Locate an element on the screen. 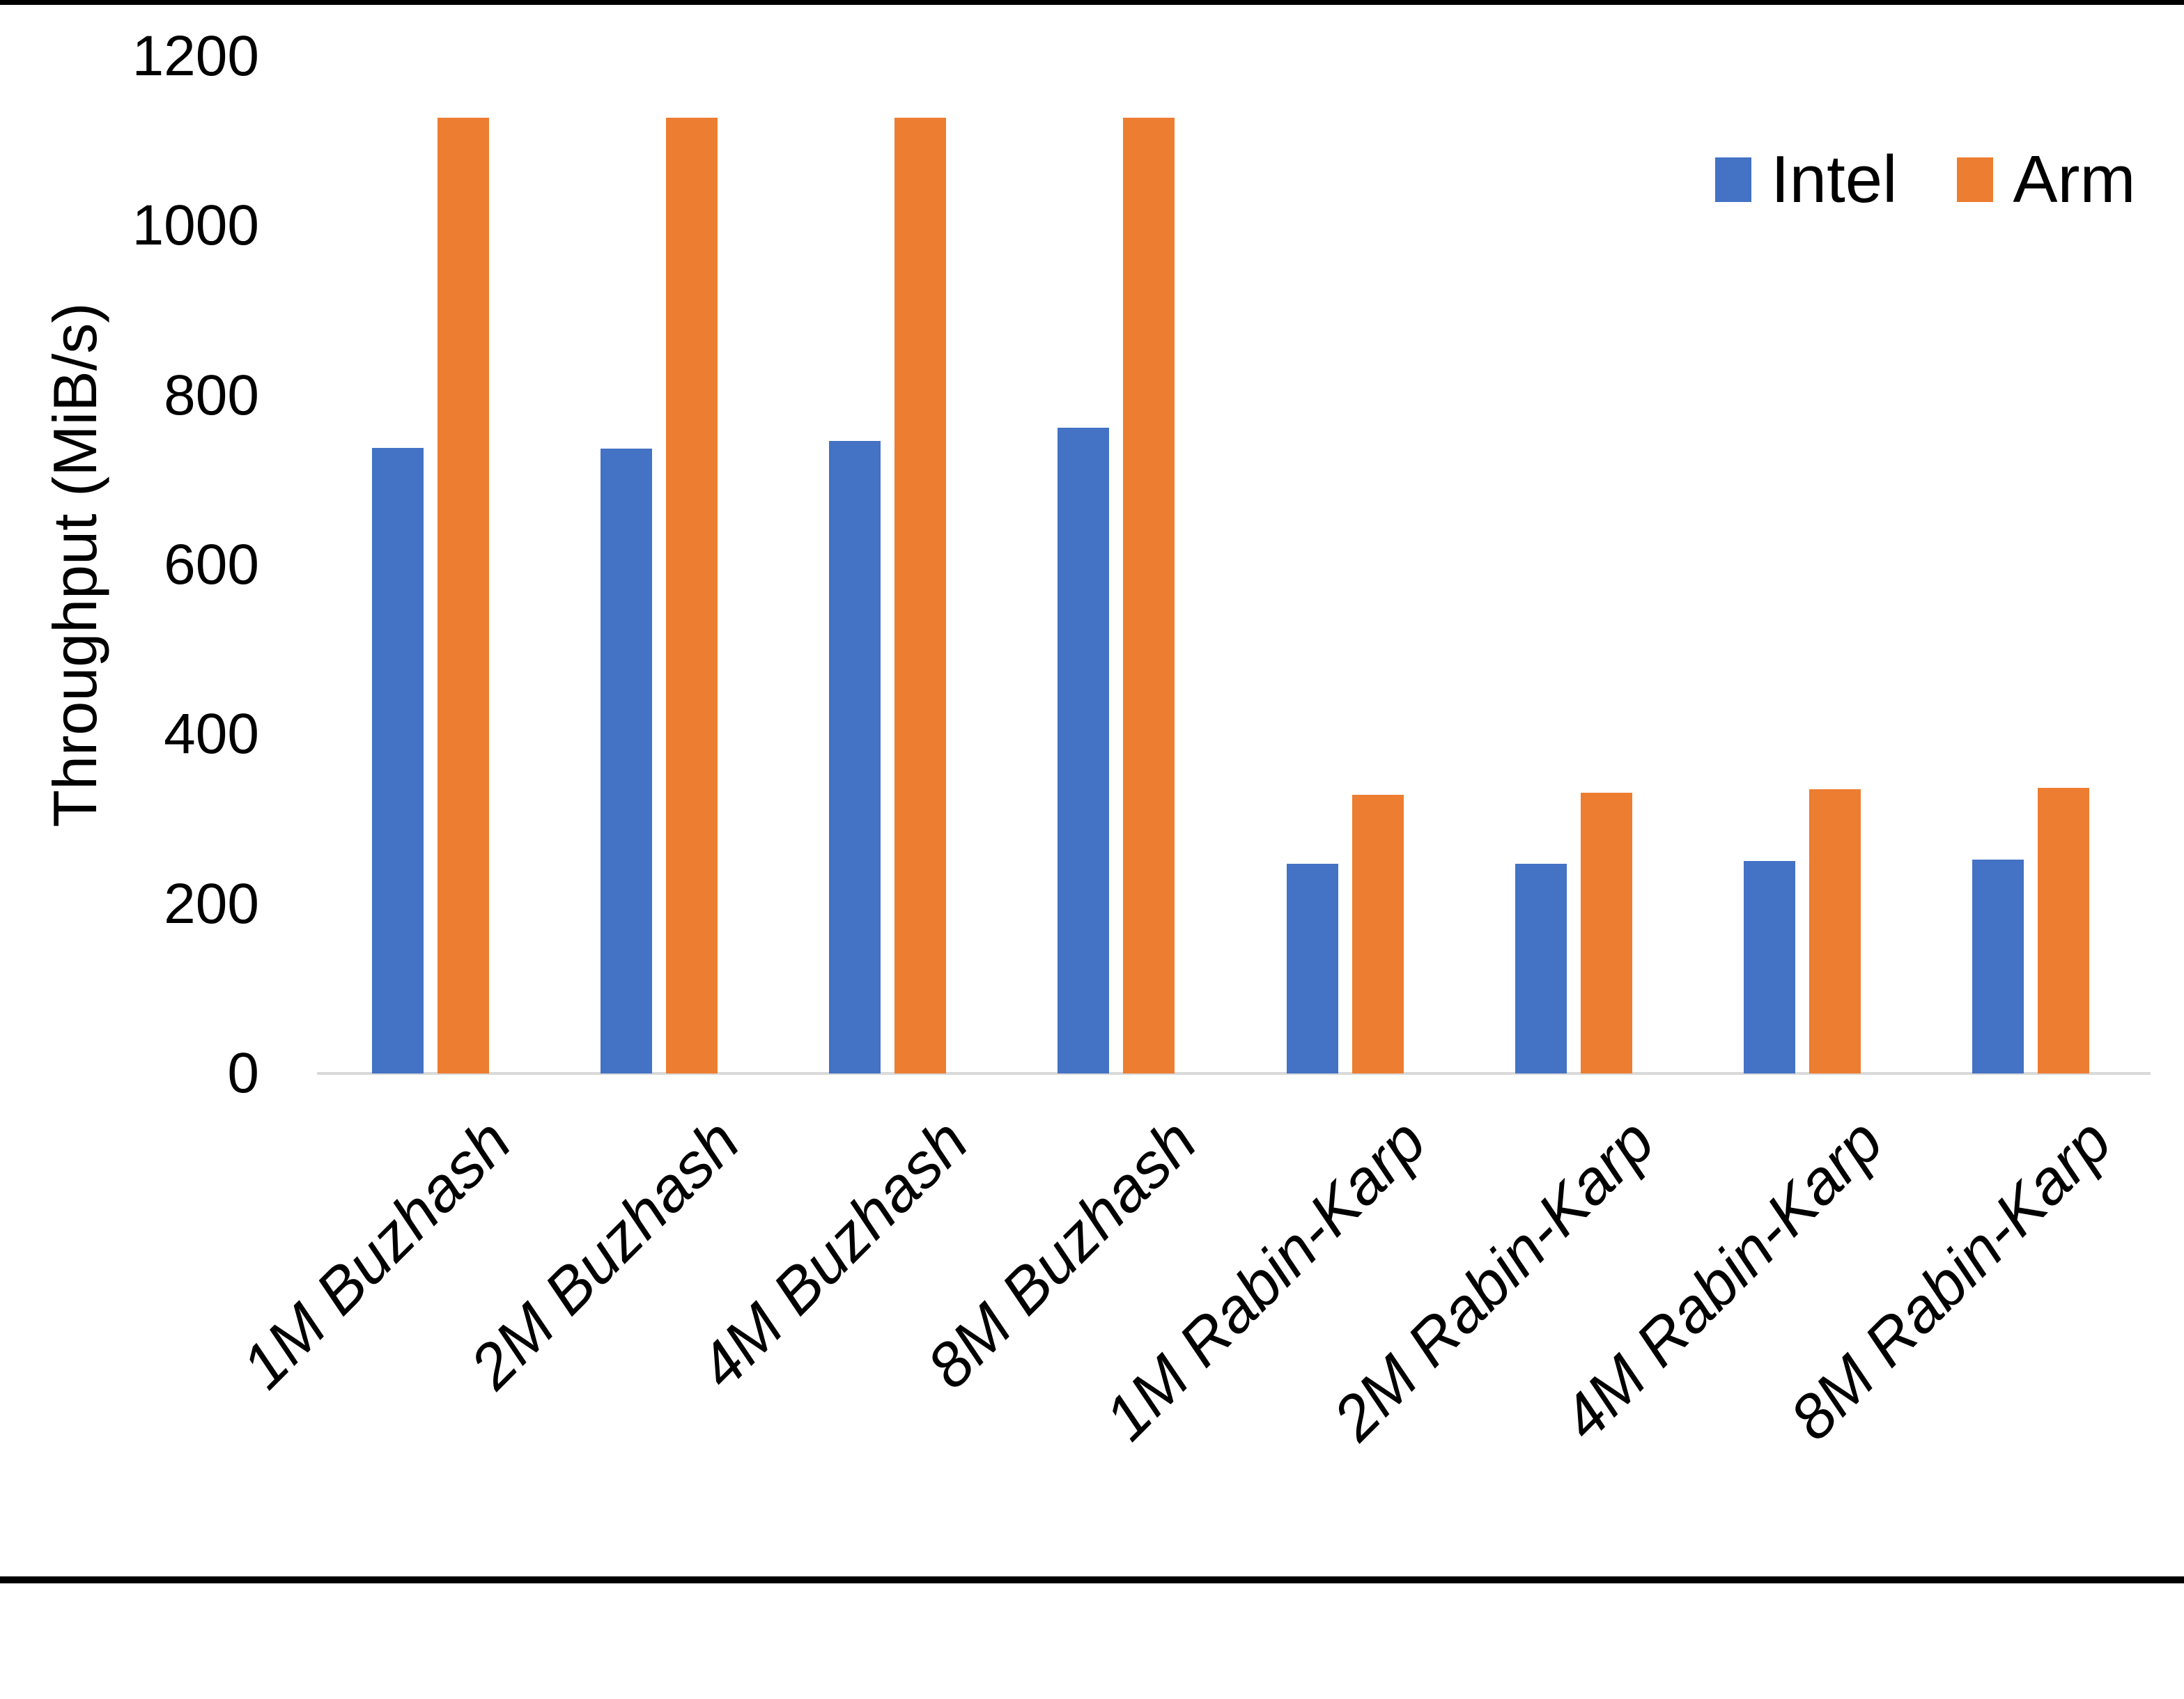 This screenshot has height=1699, width=2184. y-tick-label-200: 200 is located at coordinates (211, 903).